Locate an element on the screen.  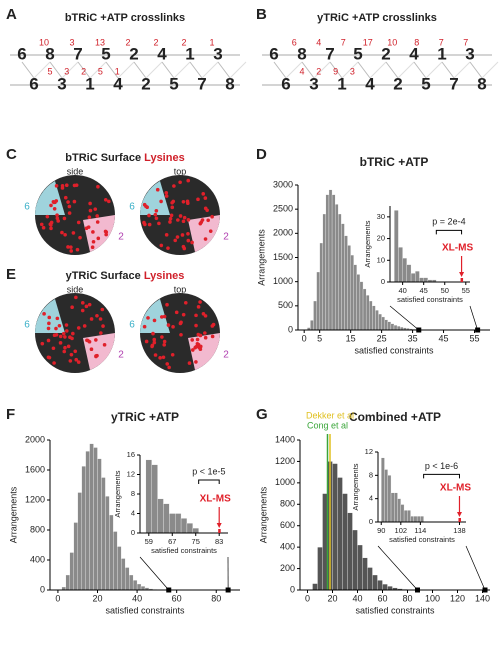
y-tick-label: 30 is located at coordinates (381, 216).